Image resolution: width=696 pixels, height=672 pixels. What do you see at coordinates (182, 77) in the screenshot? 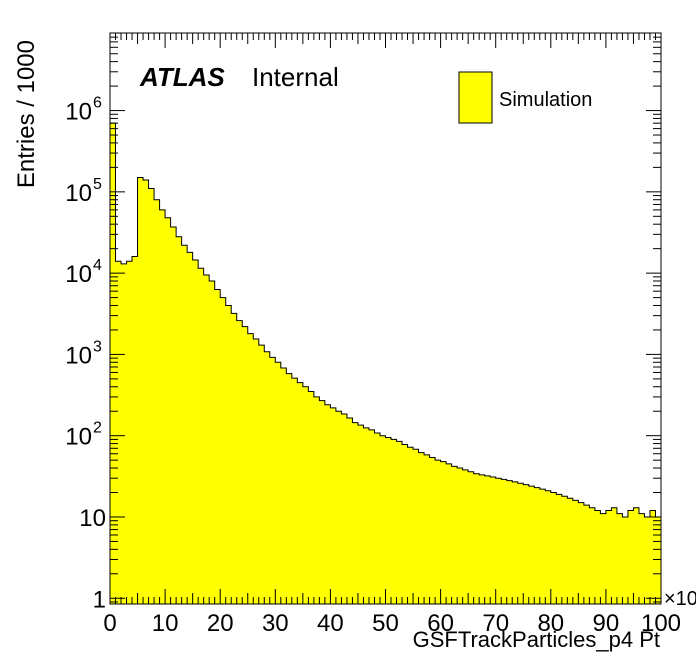
I see `atlas-label: ATLAS` at bounding box center [182, 77].